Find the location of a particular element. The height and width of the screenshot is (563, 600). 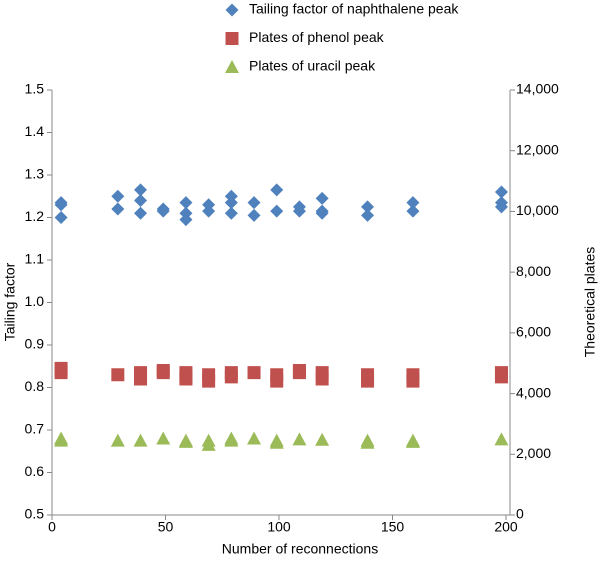

x-tick-label: 150 is located at coordinates (393, 527).